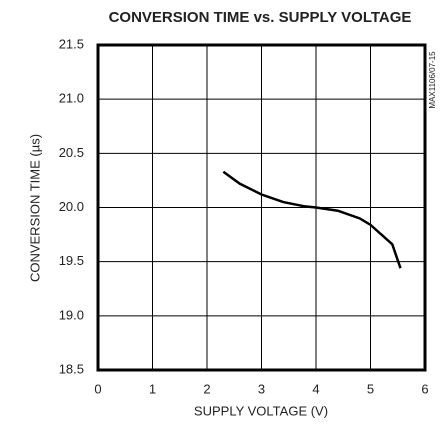  I want to click on y-tick-label: 20.5, so click(71, 152).